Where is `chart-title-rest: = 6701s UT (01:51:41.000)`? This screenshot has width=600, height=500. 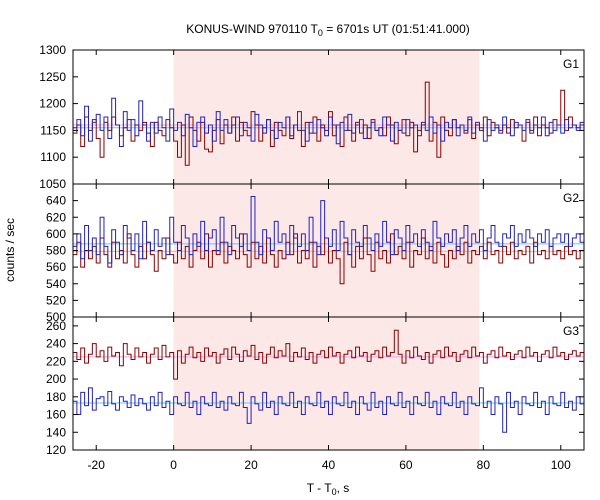 chart-title-rest: = 6701s UT (01:51:41.000) is located at coordinates (396, 29).